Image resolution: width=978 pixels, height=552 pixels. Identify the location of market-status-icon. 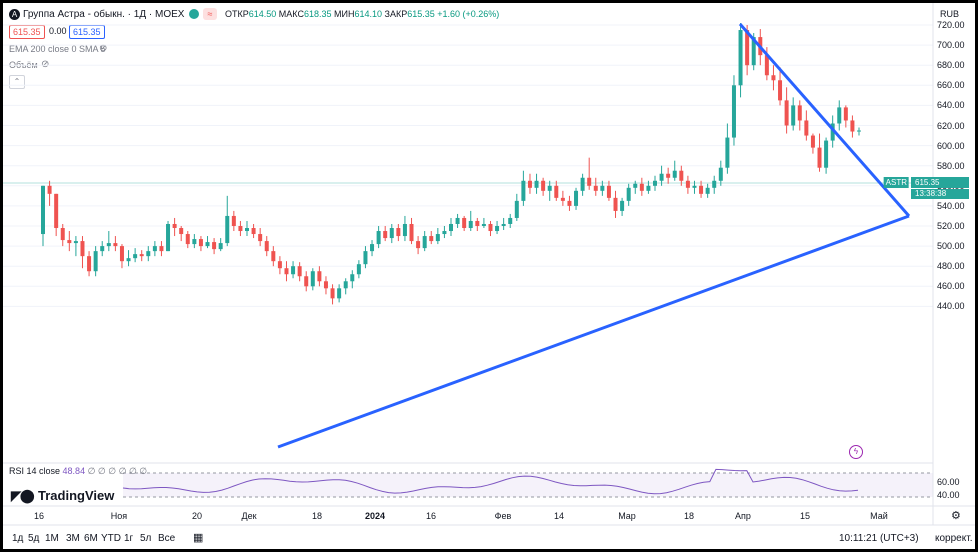
(194, 14).